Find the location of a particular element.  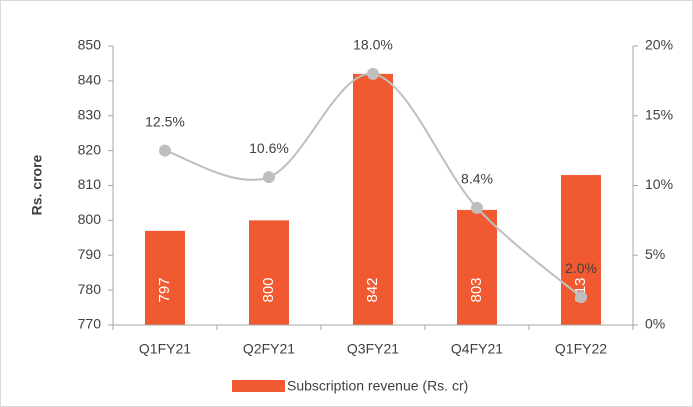

y-tick-label: 770 is located at coordinates (90, 324).